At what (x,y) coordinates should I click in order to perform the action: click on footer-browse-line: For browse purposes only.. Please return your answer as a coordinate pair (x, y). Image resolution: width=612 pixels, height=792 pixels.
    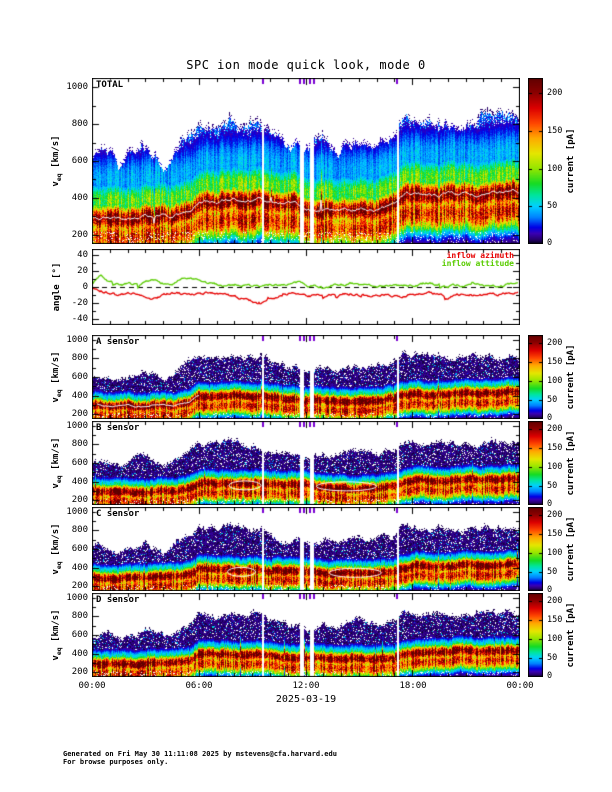
    Looking at the image, I should click on (116, 762).